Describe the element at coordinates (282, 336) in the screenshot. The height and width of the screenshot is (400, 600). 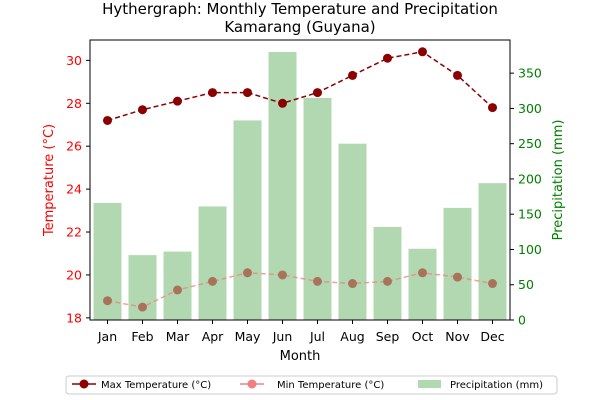
I see `x-tick-label-jun: Jun` at that location.